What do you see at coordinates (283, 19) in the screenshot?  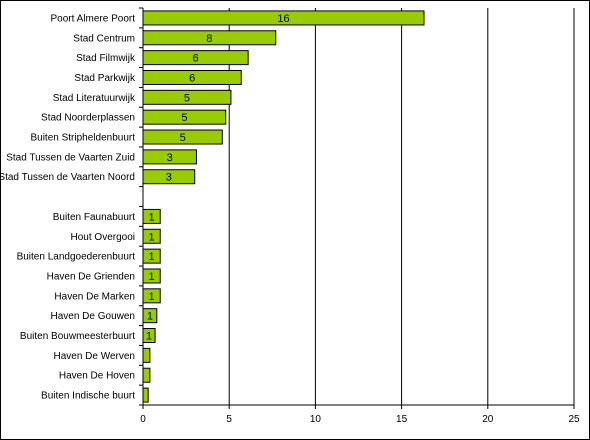 I see `data-label: 16` at bounding box center [283, 19].